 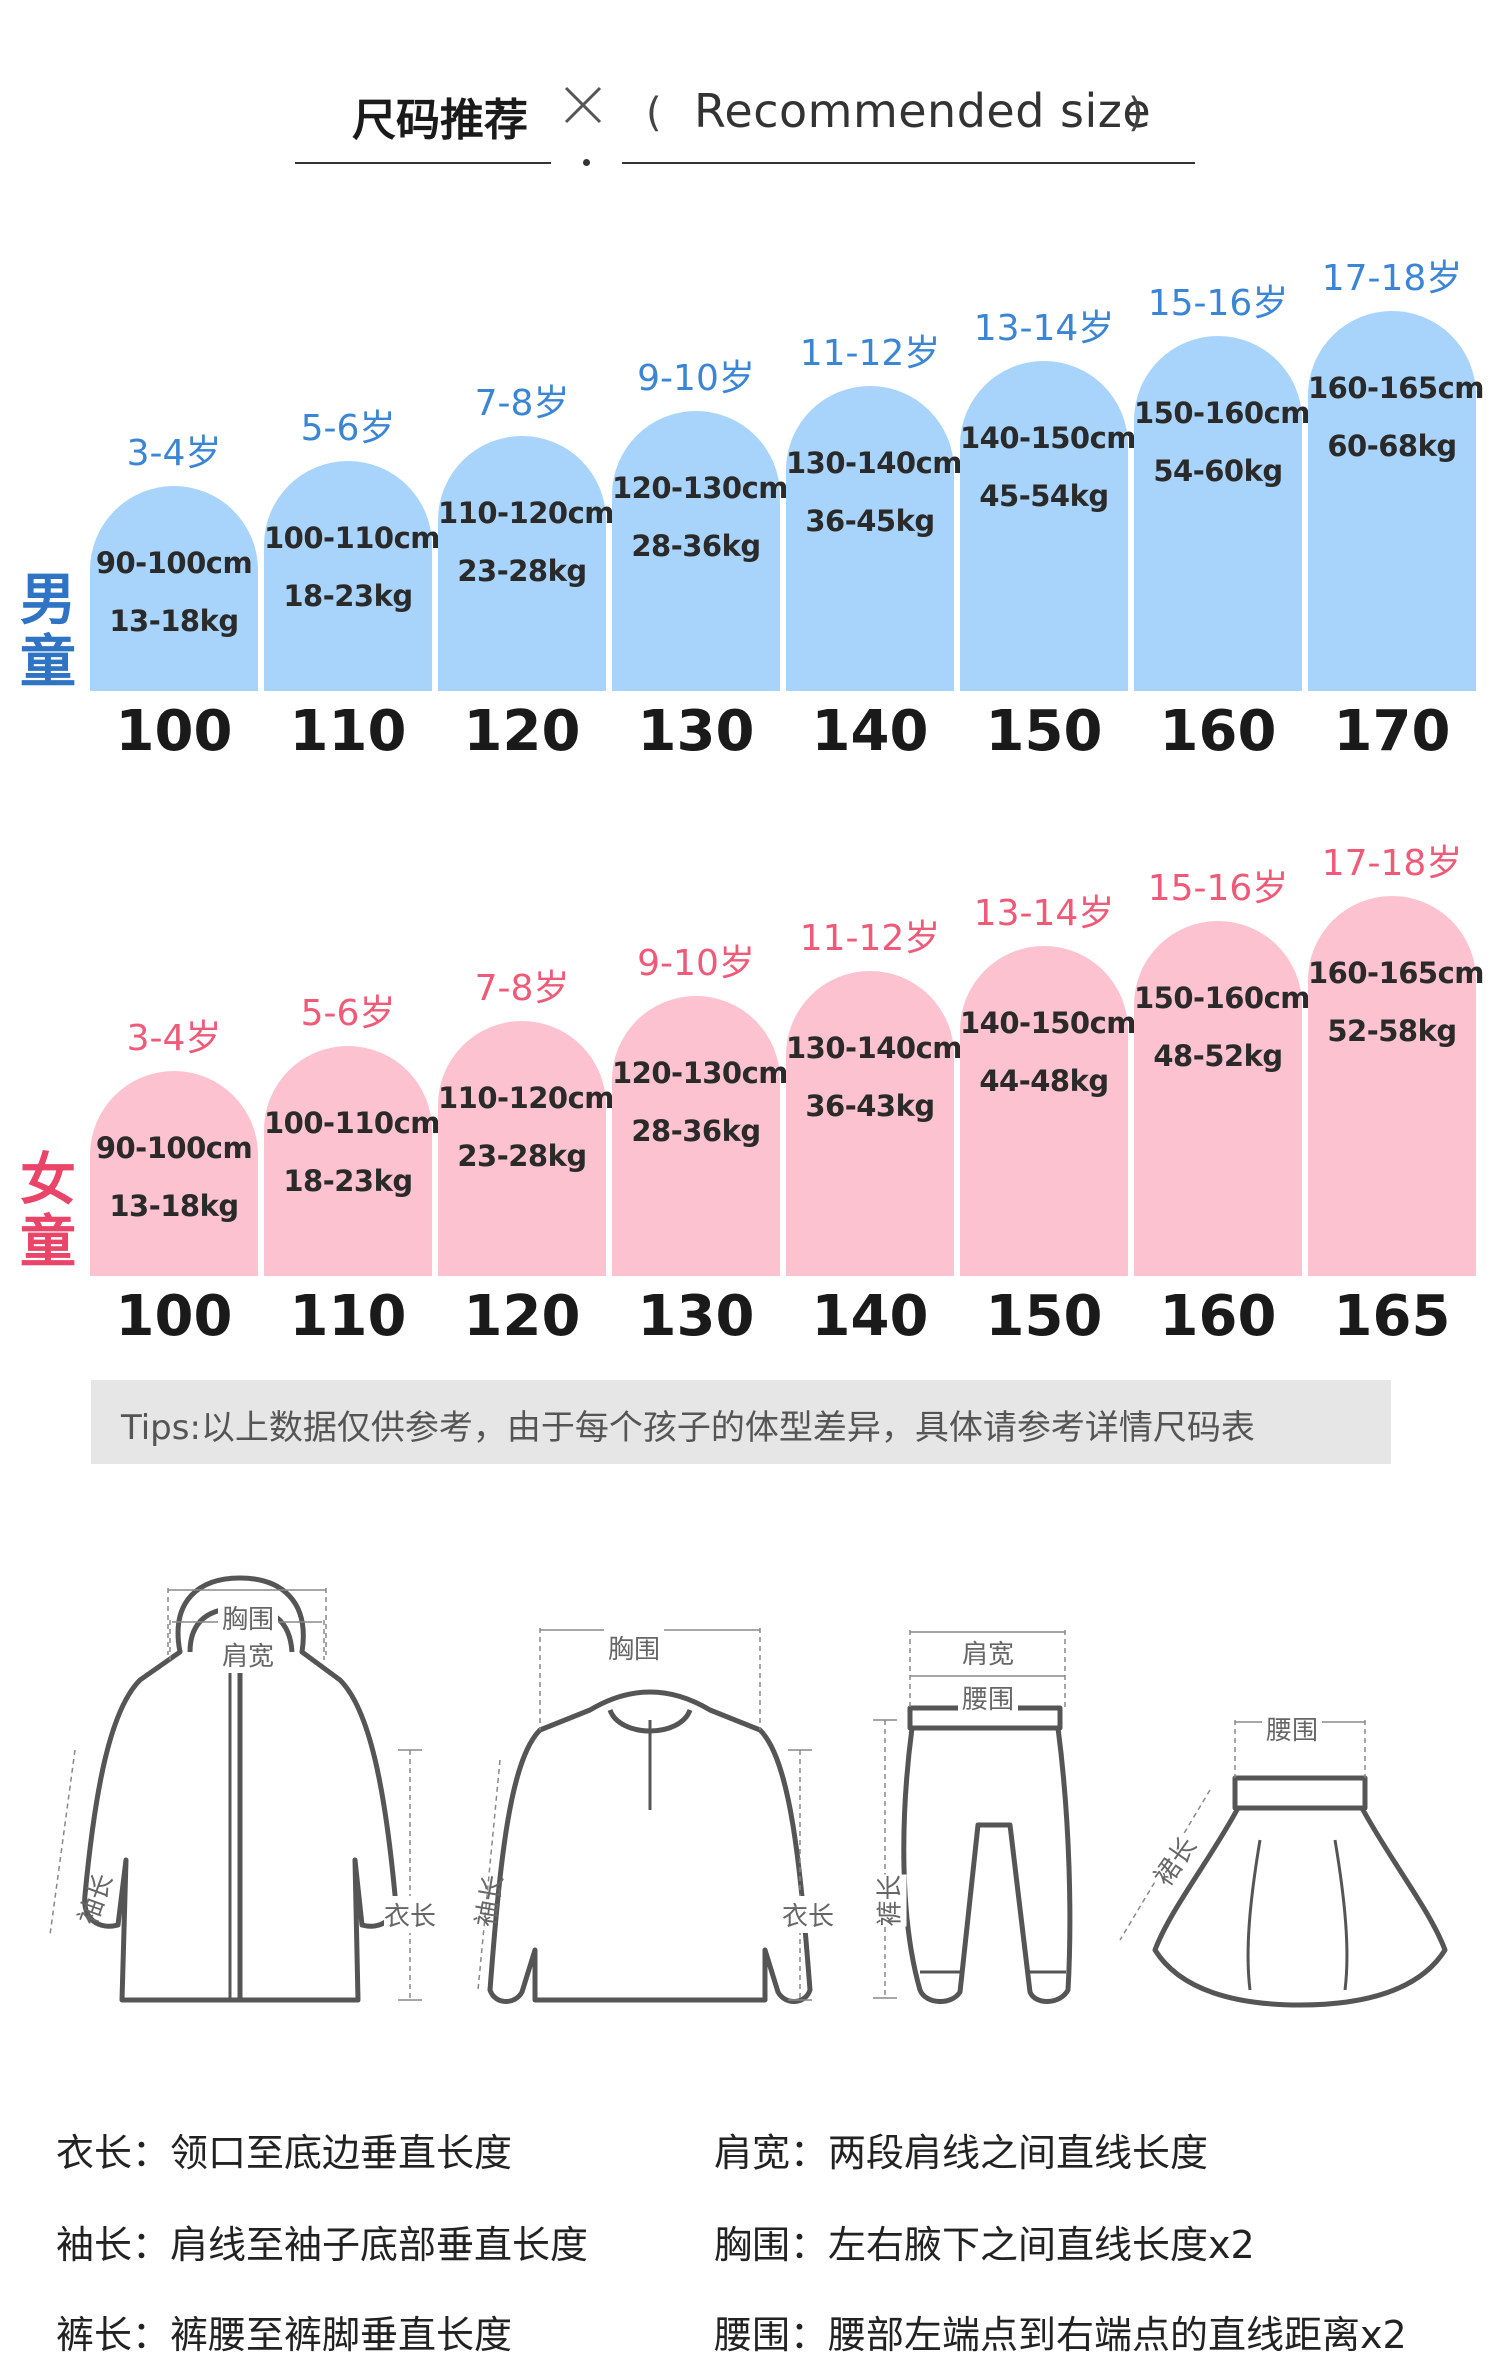 I want to click on girl-age-label: 13-14岁, so click(x=1044, y=913).